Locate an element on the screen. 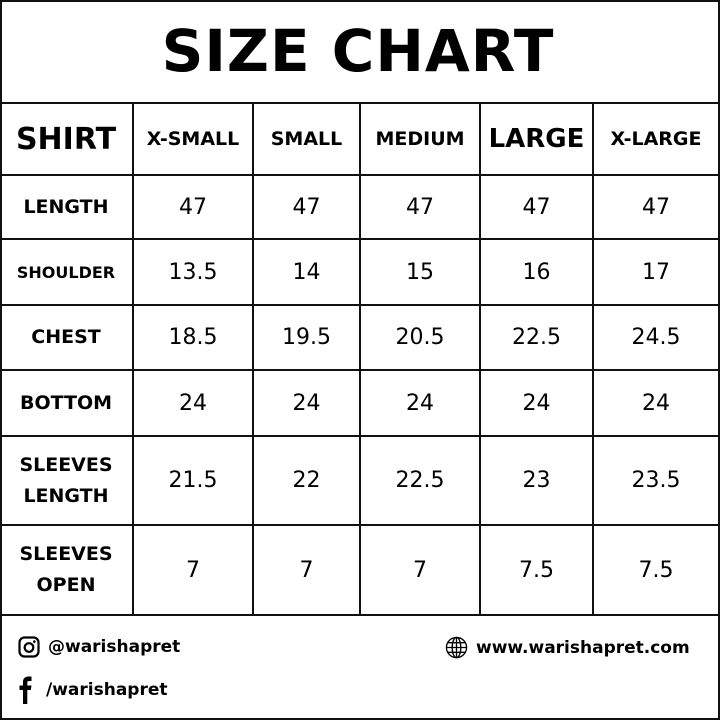 This screenshot has height=720, width=720. table-cell: 14 is located at coordinates (306, 272).